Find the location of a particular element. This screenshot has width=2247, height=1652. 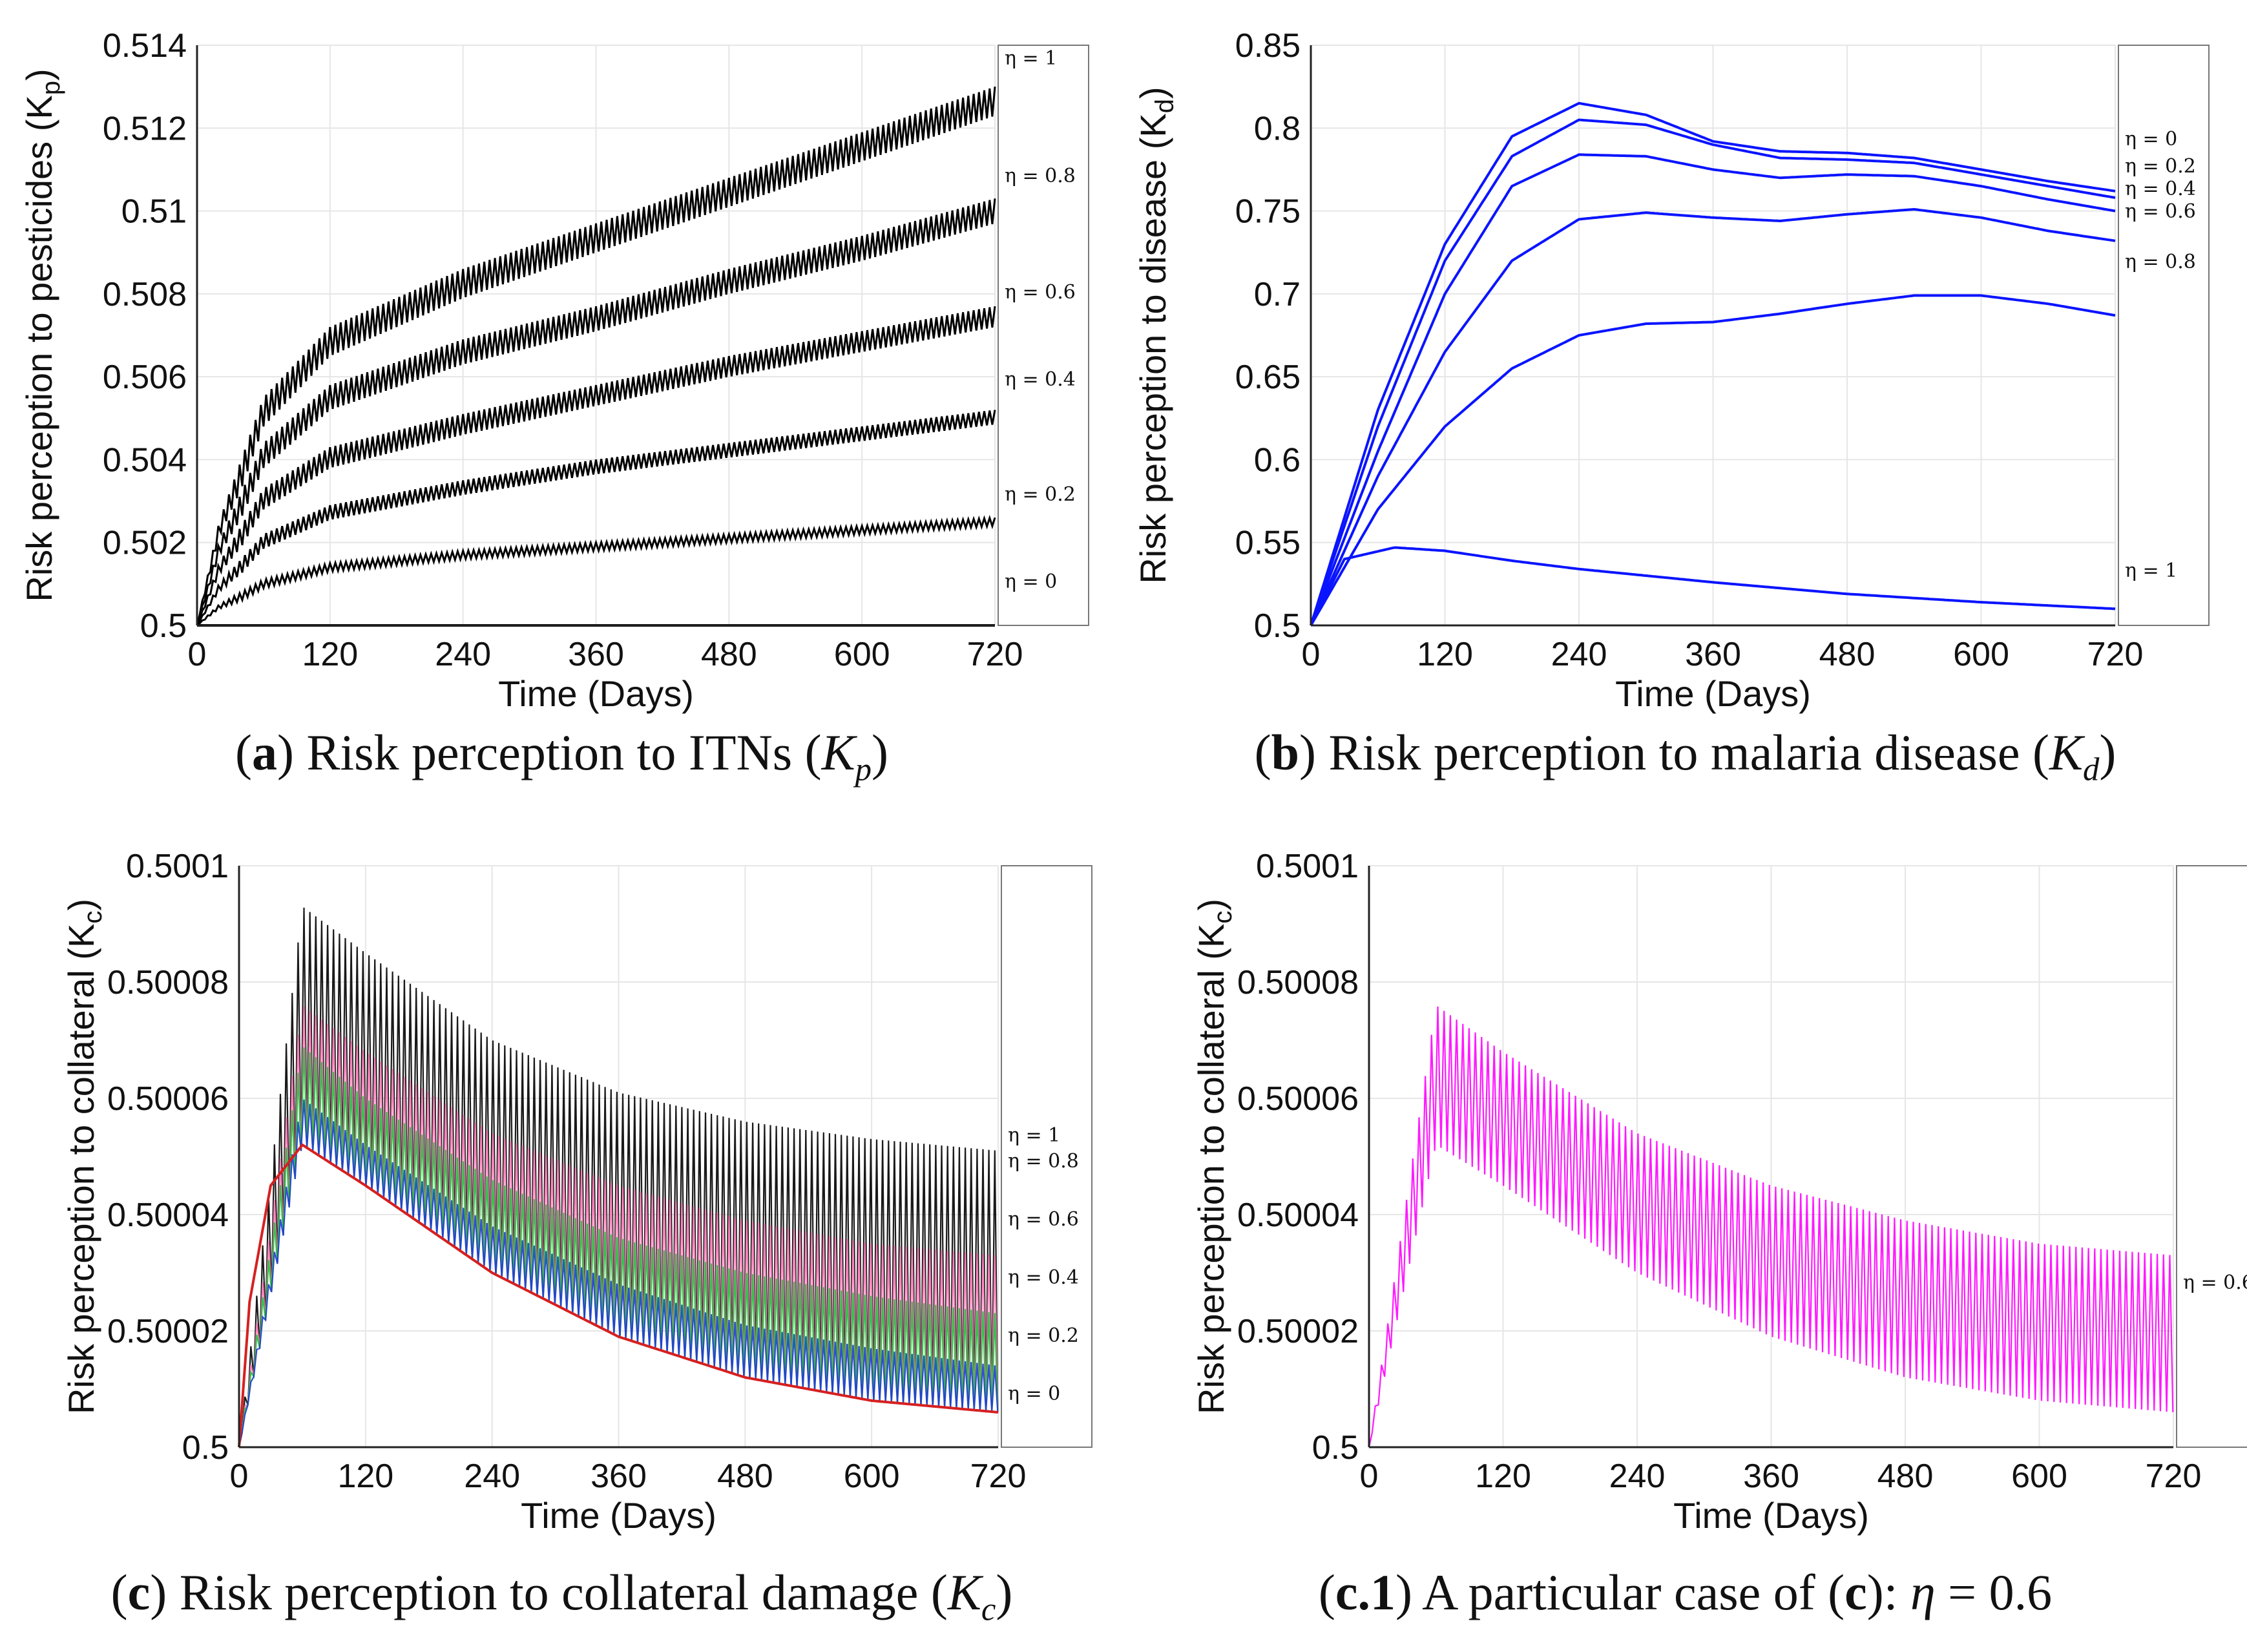

y-axis-label: Risk perception to pesticides (Kp) is located at coordinates (42, 334).